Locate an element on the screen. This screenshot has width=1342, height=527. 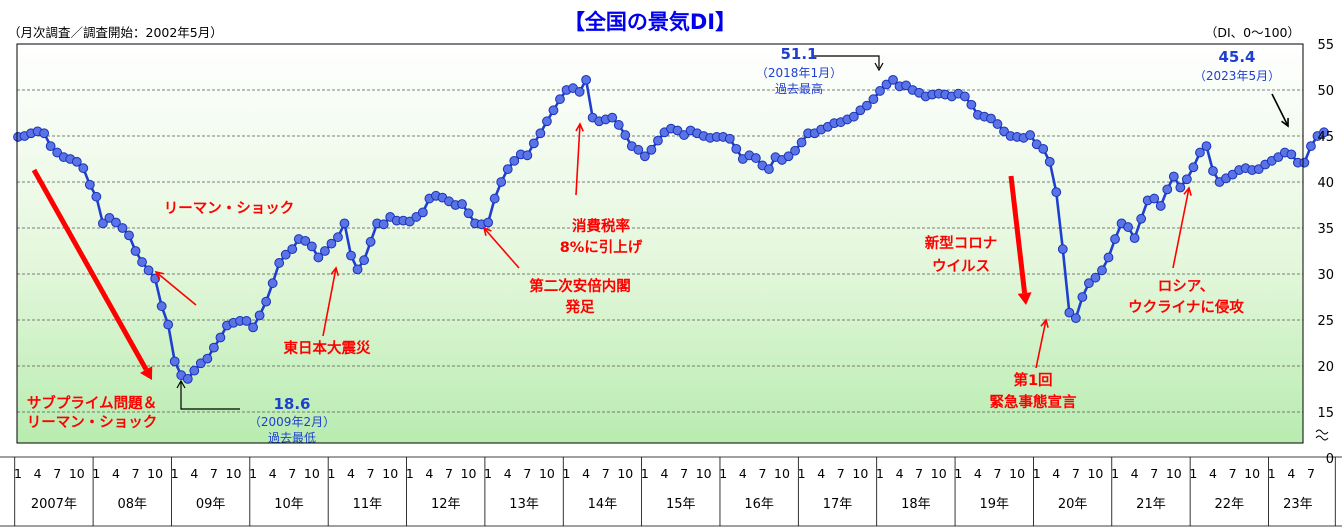
axis-break-icon is located at coordinates (1322, 435).